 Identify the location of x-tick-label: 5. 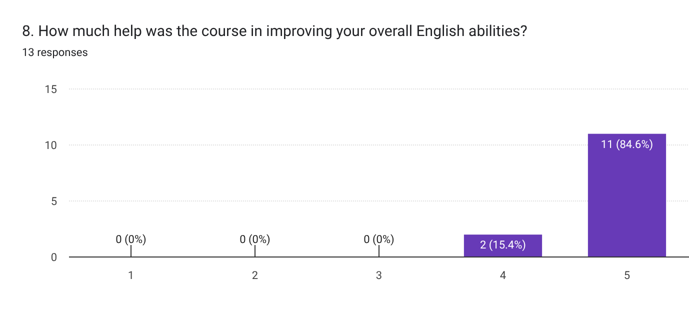
(627, 275).